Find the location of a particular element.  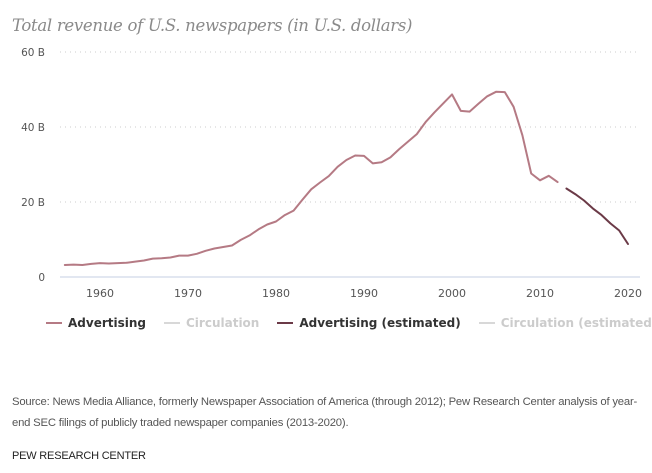

x-axis-ticks: 1960 1970 1980 1990 2000 2010 2020 is located at coordinates (364, 293).